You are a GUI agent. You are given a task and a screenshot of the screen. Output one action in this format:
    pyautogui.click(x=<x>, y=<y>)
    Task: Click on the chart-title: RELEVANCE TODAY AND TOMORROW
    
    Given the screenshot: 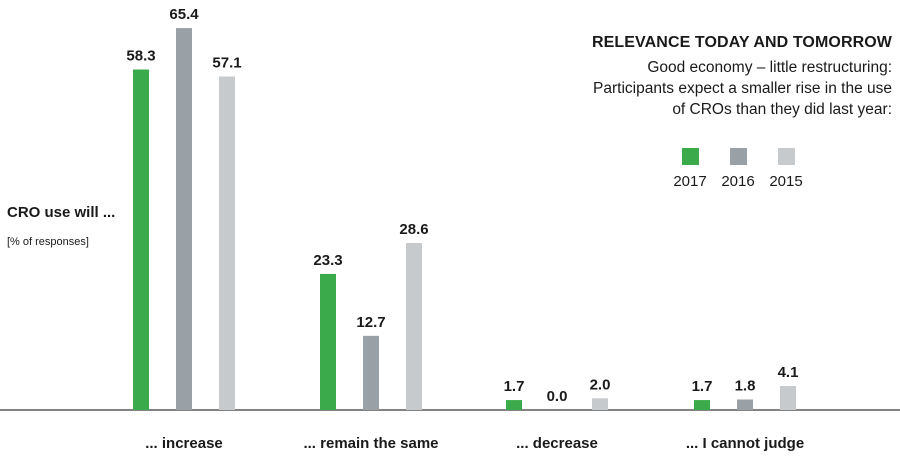 What is the action you would take?
    pyautogui.click(x=741, y=42)
    